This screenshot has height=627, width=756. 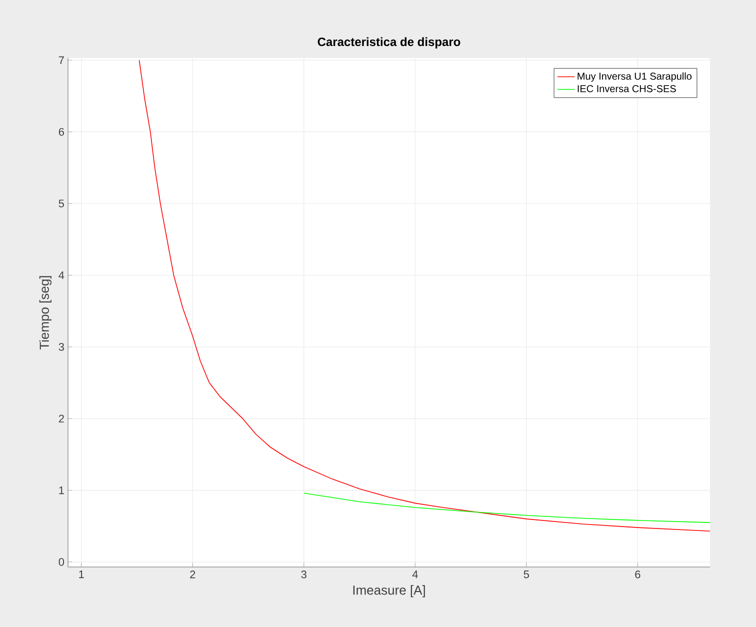 I want to click on y-tick-label: 3, so click(x=61, y=347).